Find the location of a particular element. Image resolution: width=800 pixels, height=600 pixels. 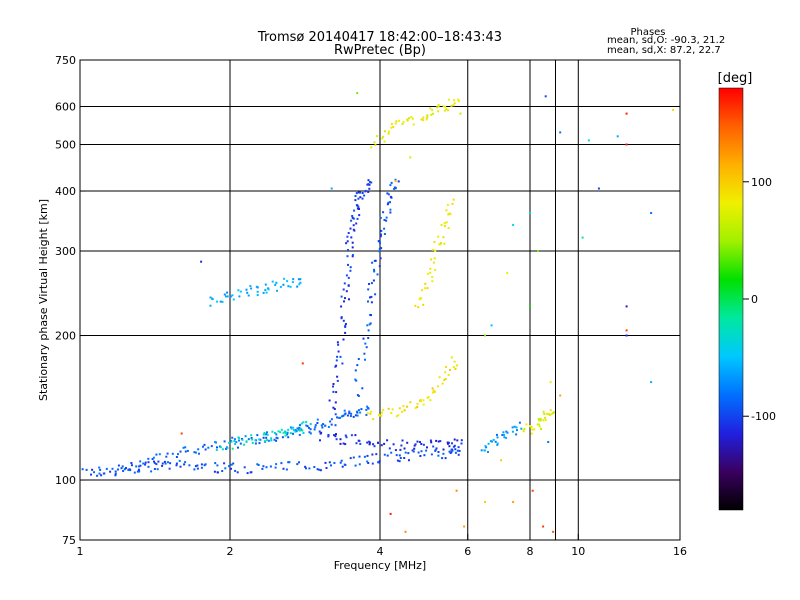

x-tick-label: 4 is located at coordinates (380, 551).